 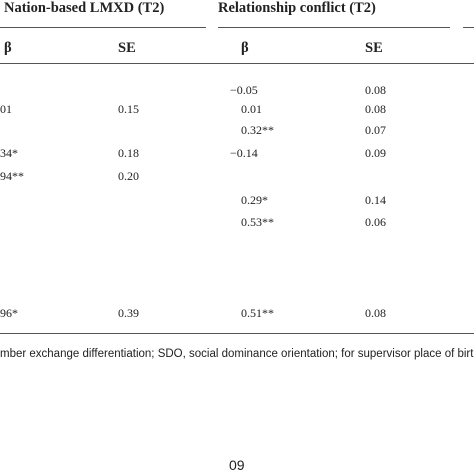 I want to click on table-cell: 0.32**, so click(x=257, y=130).